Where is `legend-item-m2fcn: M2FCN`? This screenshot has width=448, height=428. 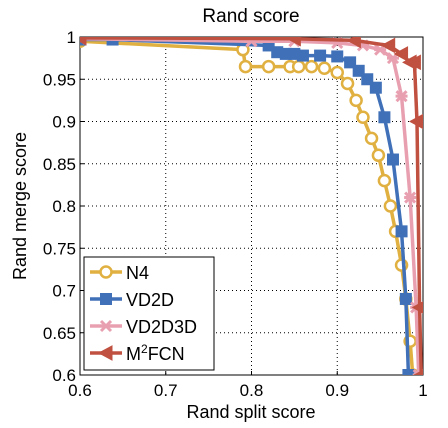
legend-item-m2fcn: M2FCN is located at coordinates (137, 353).